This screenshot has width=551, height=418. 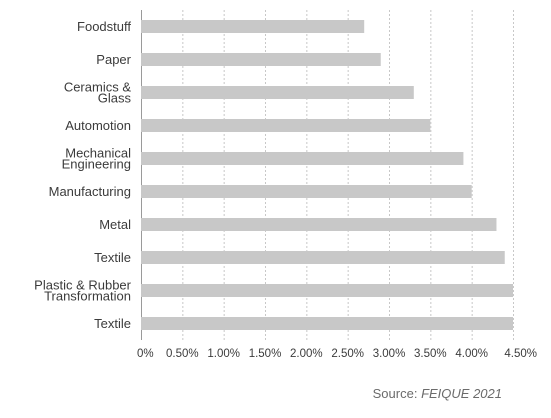 I want to click on category-label: Glass, so click(x=115, y=98).